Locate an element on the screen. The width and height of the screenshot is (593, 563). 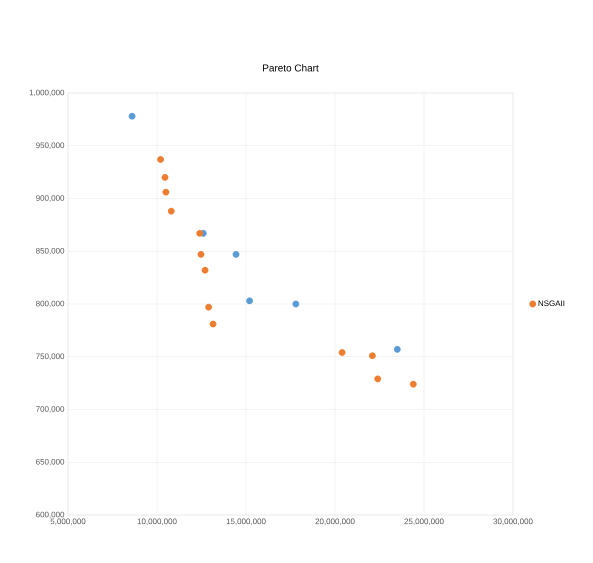
chart-title: Pareto Chart is located at coordinates (291, 68).